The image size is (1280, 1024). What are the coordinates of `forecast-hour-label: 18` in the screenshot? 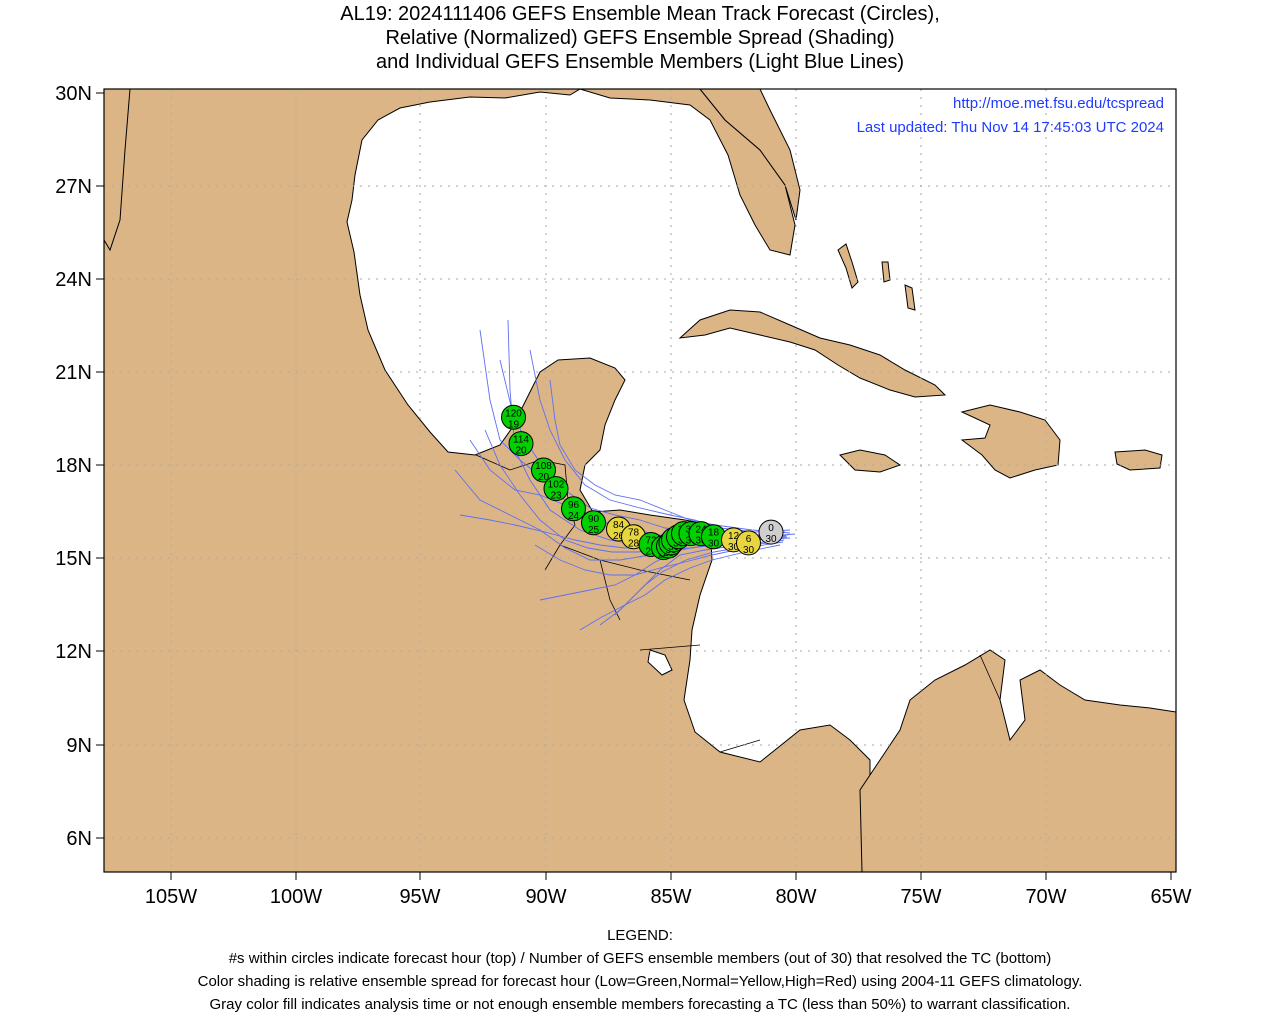 It's located at (714, 533).